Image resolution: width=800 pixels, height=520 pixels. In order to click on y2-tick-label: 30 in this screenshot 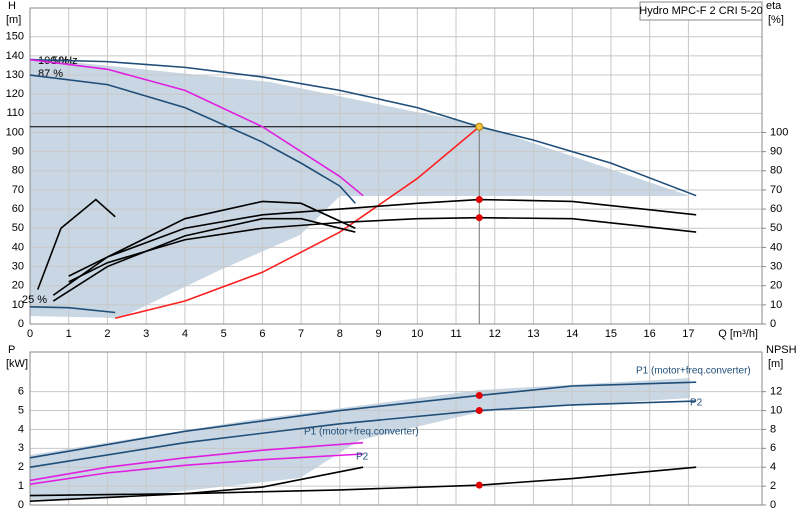, I will do `click(776, 266)`.